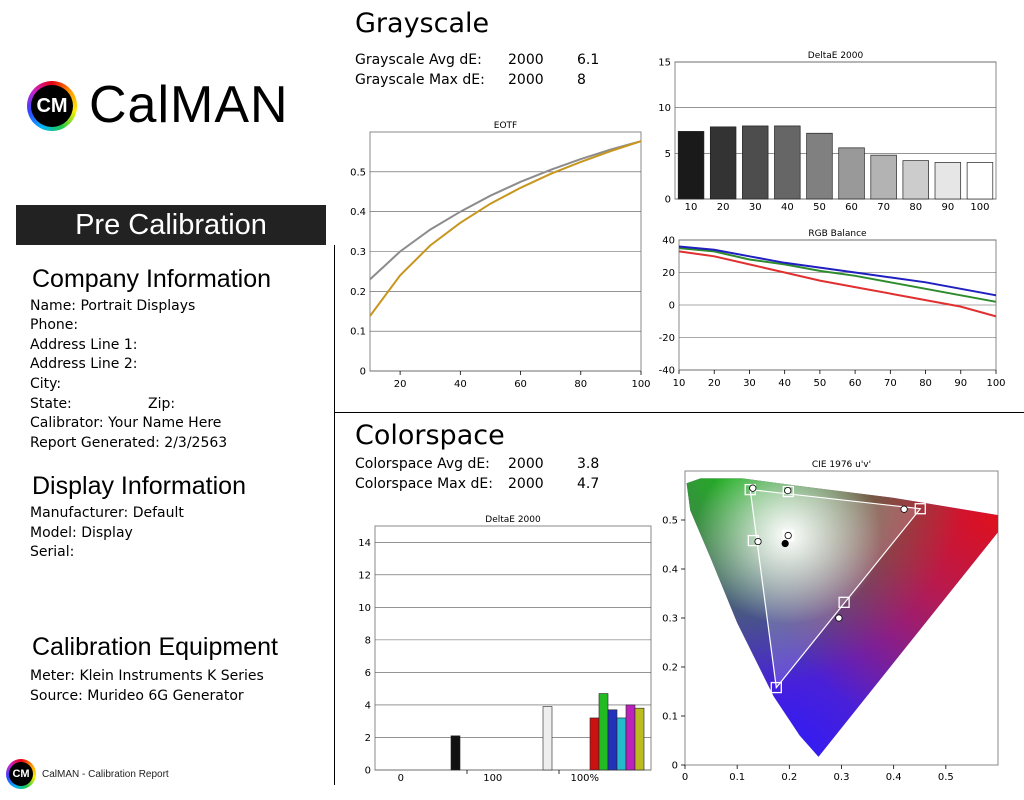  What do you see at coordinates (855, 383) in the screenshot?
I see `rgb-balance-chart-xtick-label: 60` at bounding box center [855, 383].